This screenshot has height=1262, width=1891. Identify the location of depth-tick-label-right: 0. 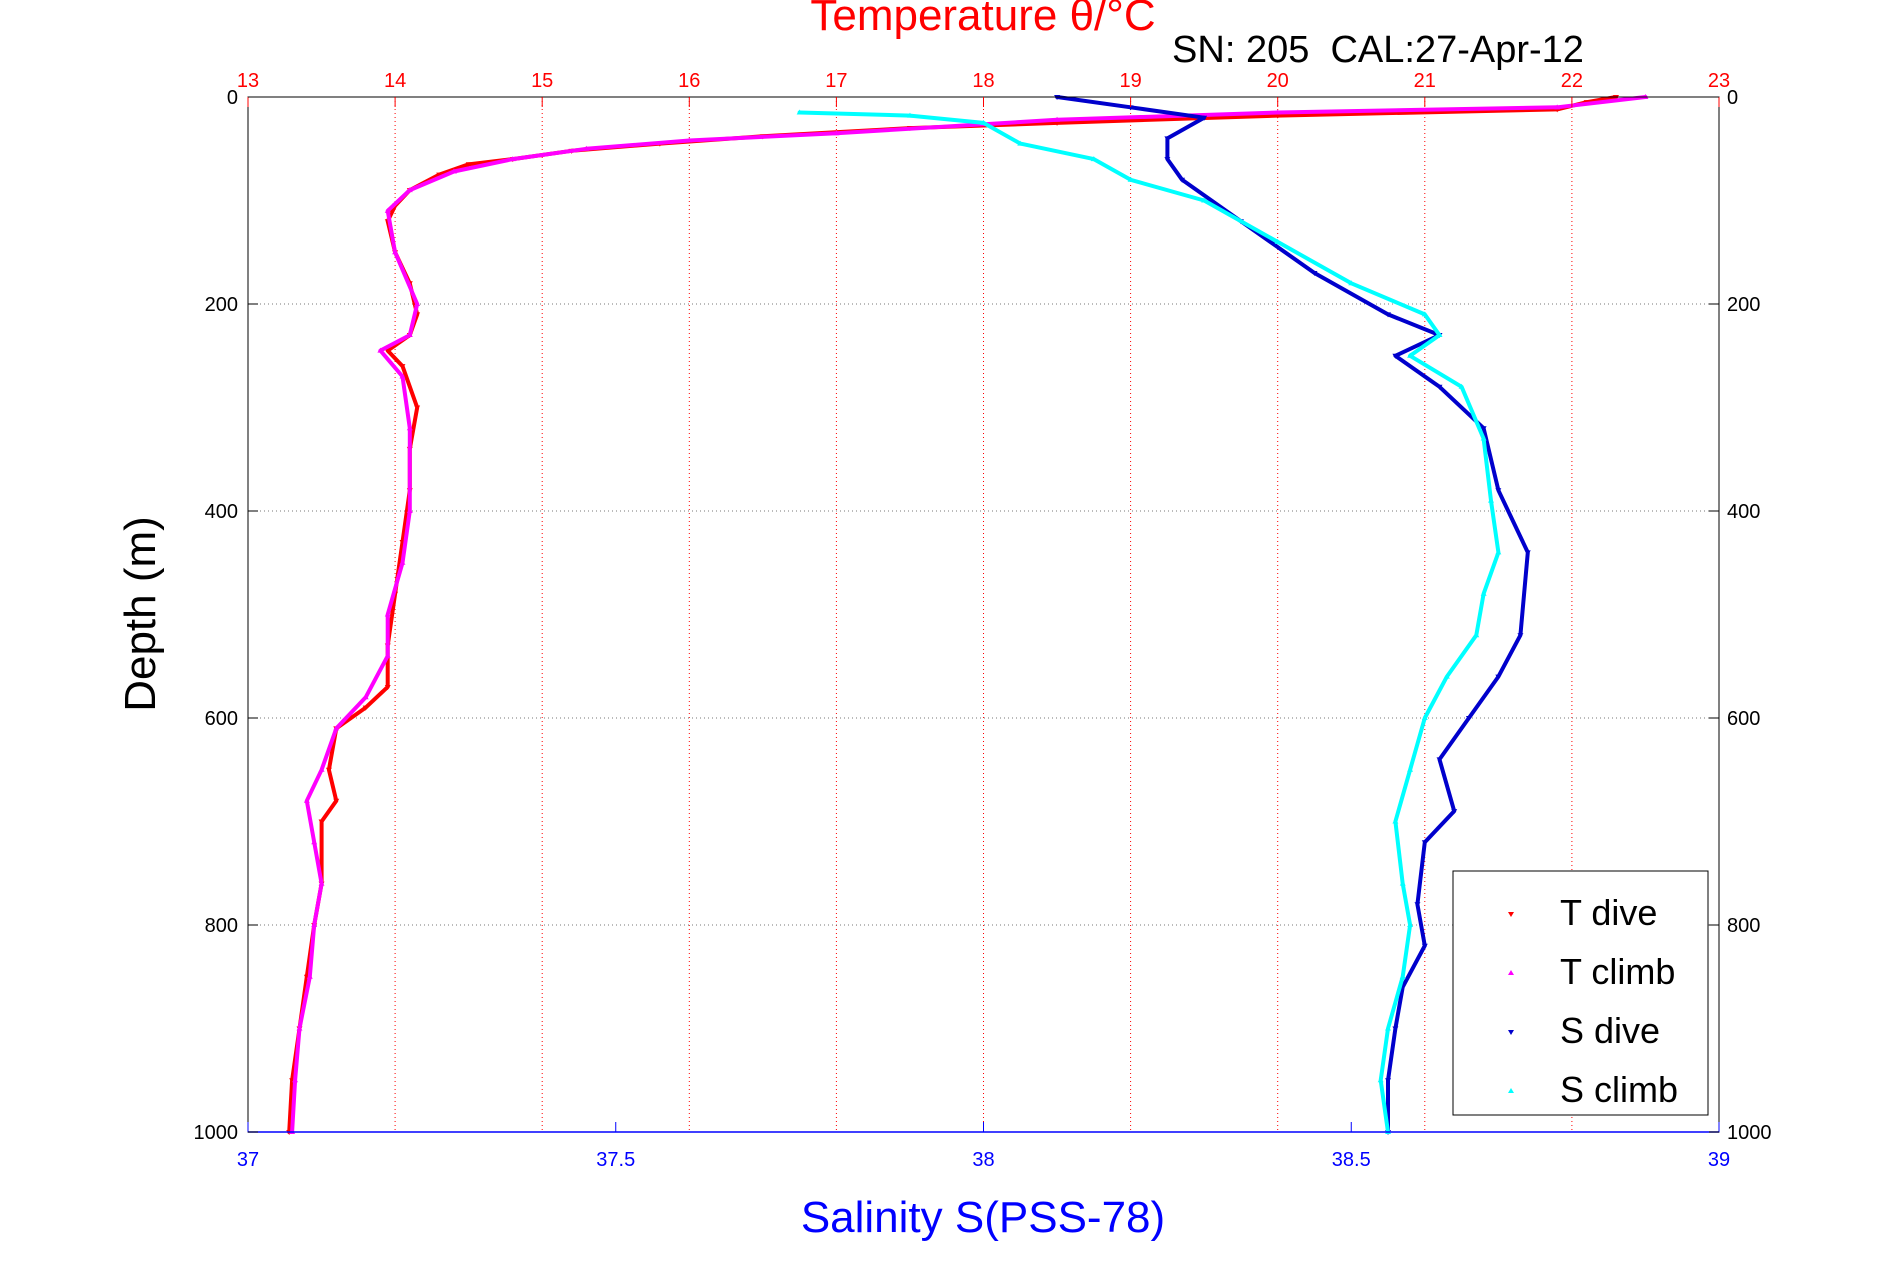
(1732, 98).